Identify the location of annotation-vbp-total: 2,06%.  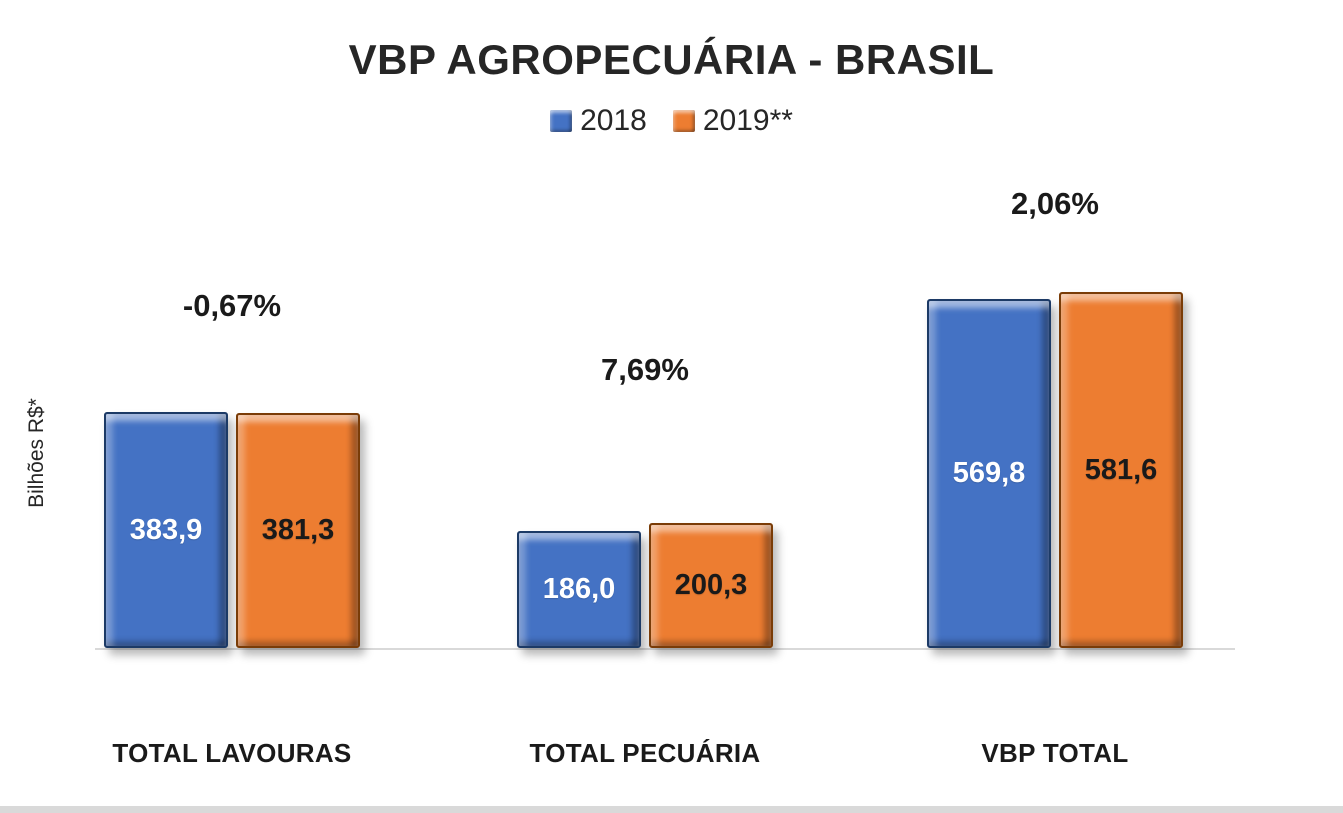
(1055, 203).